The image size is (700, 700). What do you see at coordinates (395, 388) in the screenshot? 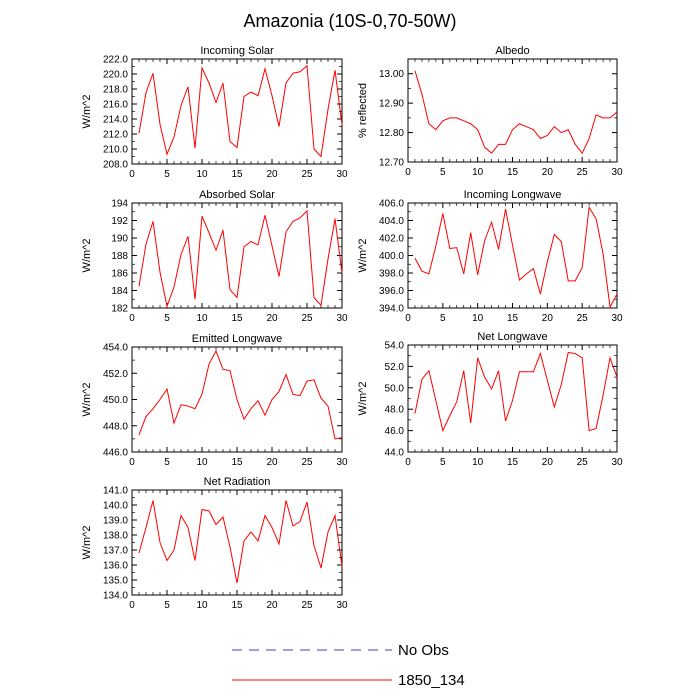
I see `net-longwave-ytick-label: 50.0` at bounding box center [395, 388].